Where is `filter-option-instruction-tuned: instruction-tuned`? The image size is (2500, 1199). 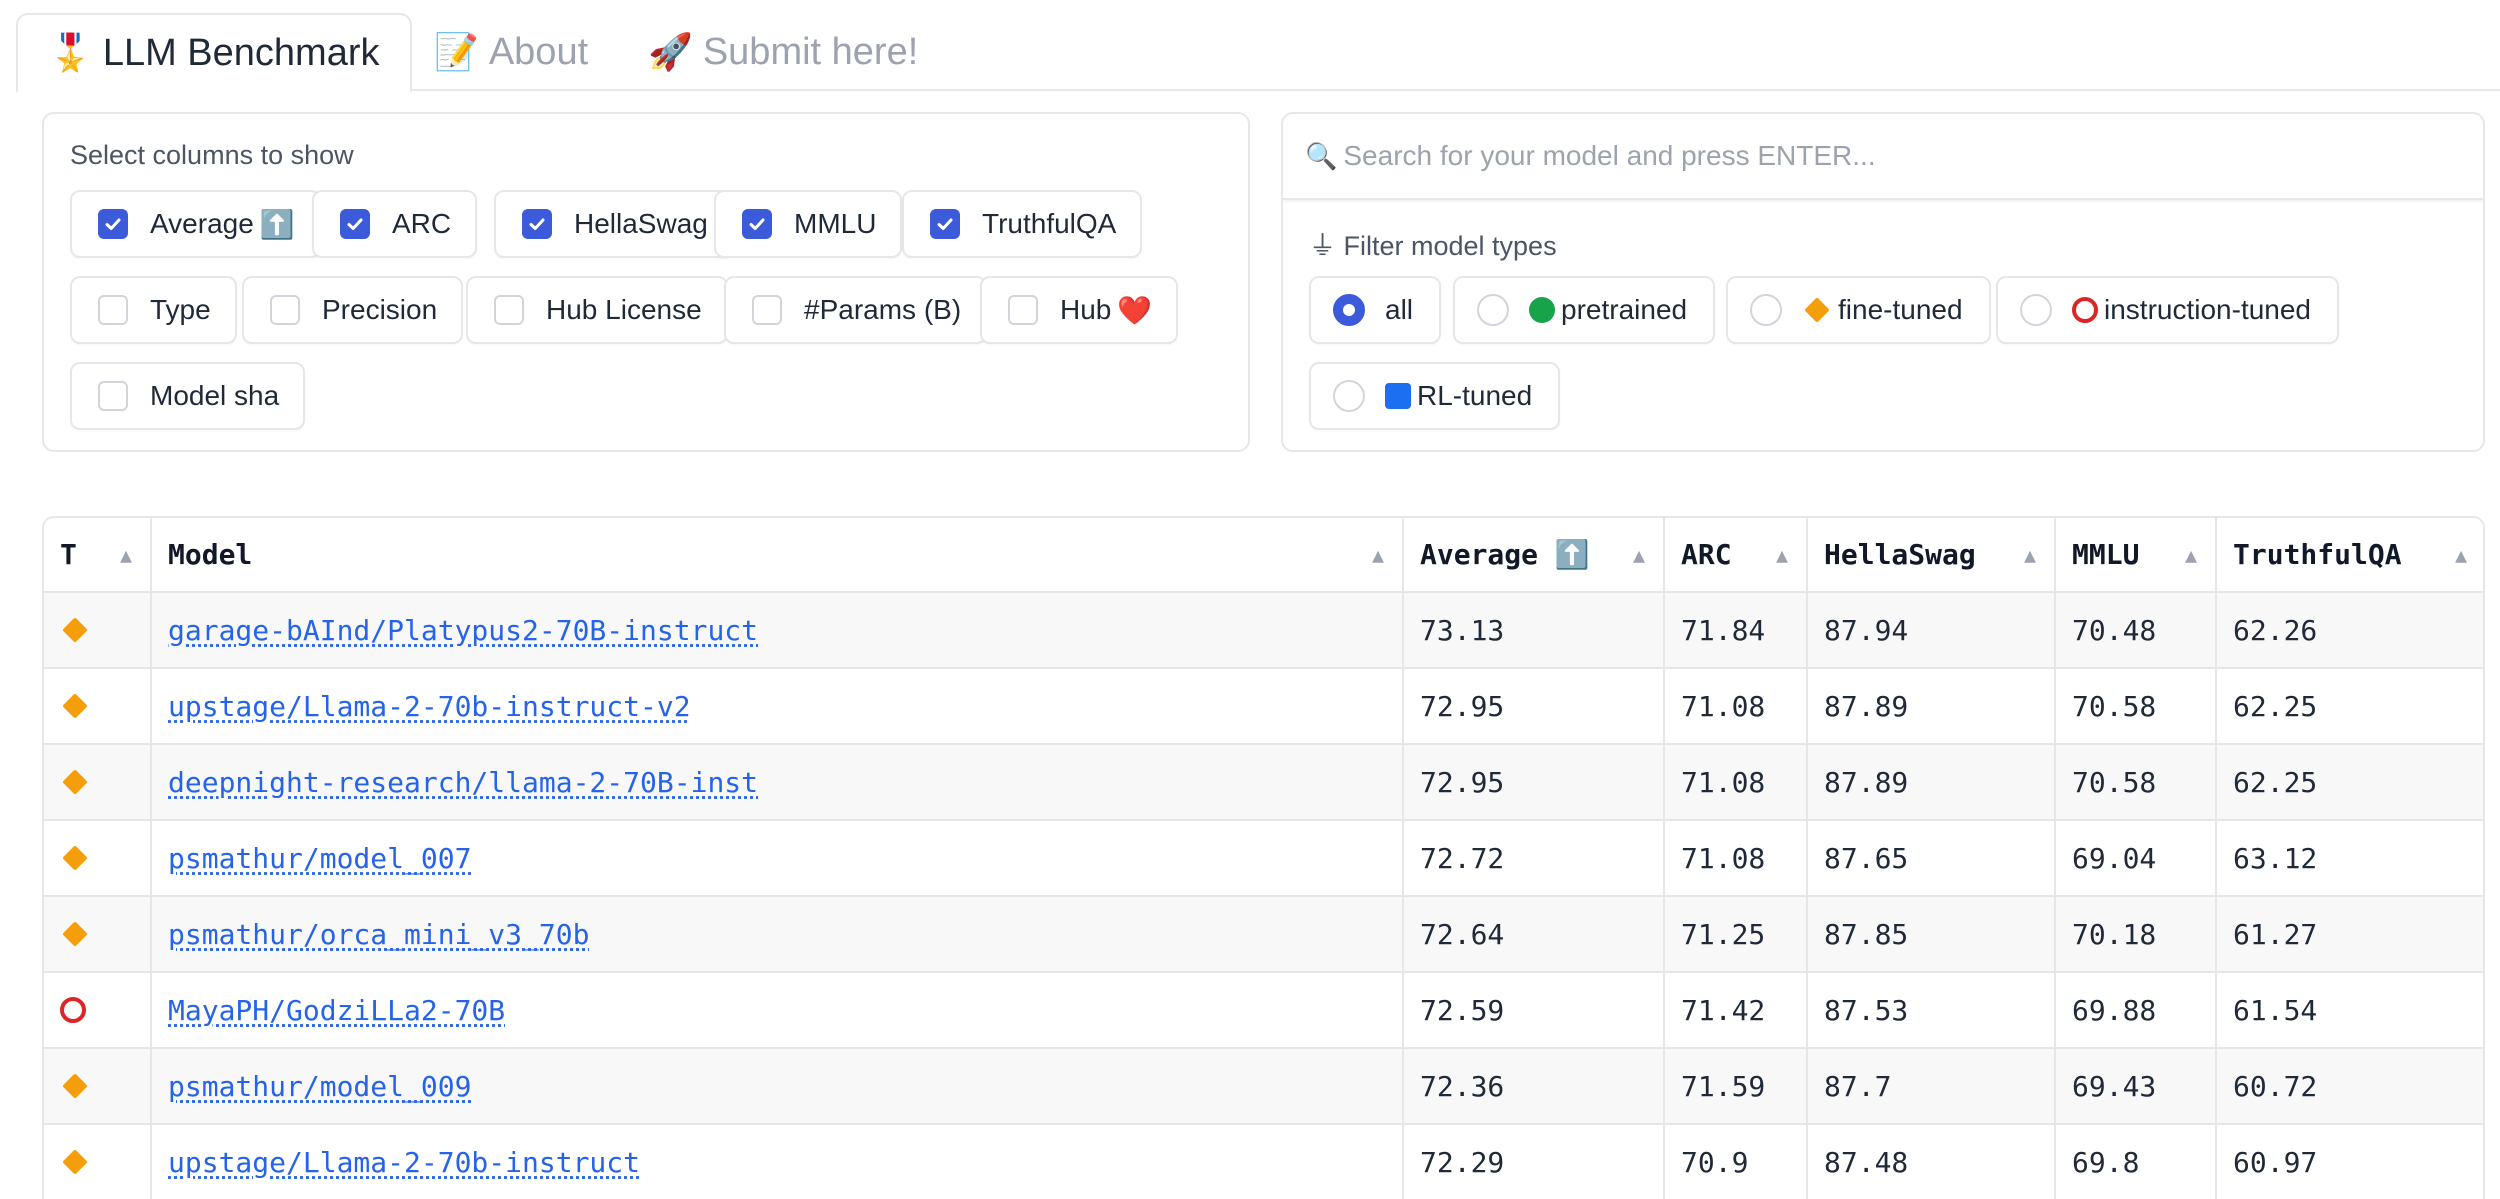
filter-option-instruction-tuned: instruction-tuned is located at coordinates (2168, 310).